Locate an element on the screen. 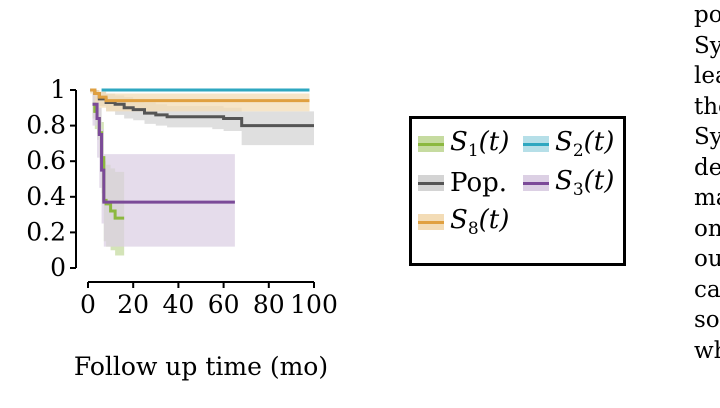  side-text-line: on is located at coordinates (707, 228).